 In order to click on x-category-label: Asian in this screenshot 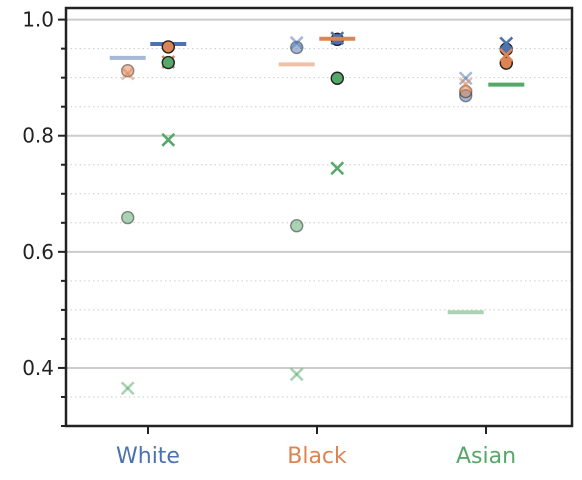, I will do `click(486, 456)`.